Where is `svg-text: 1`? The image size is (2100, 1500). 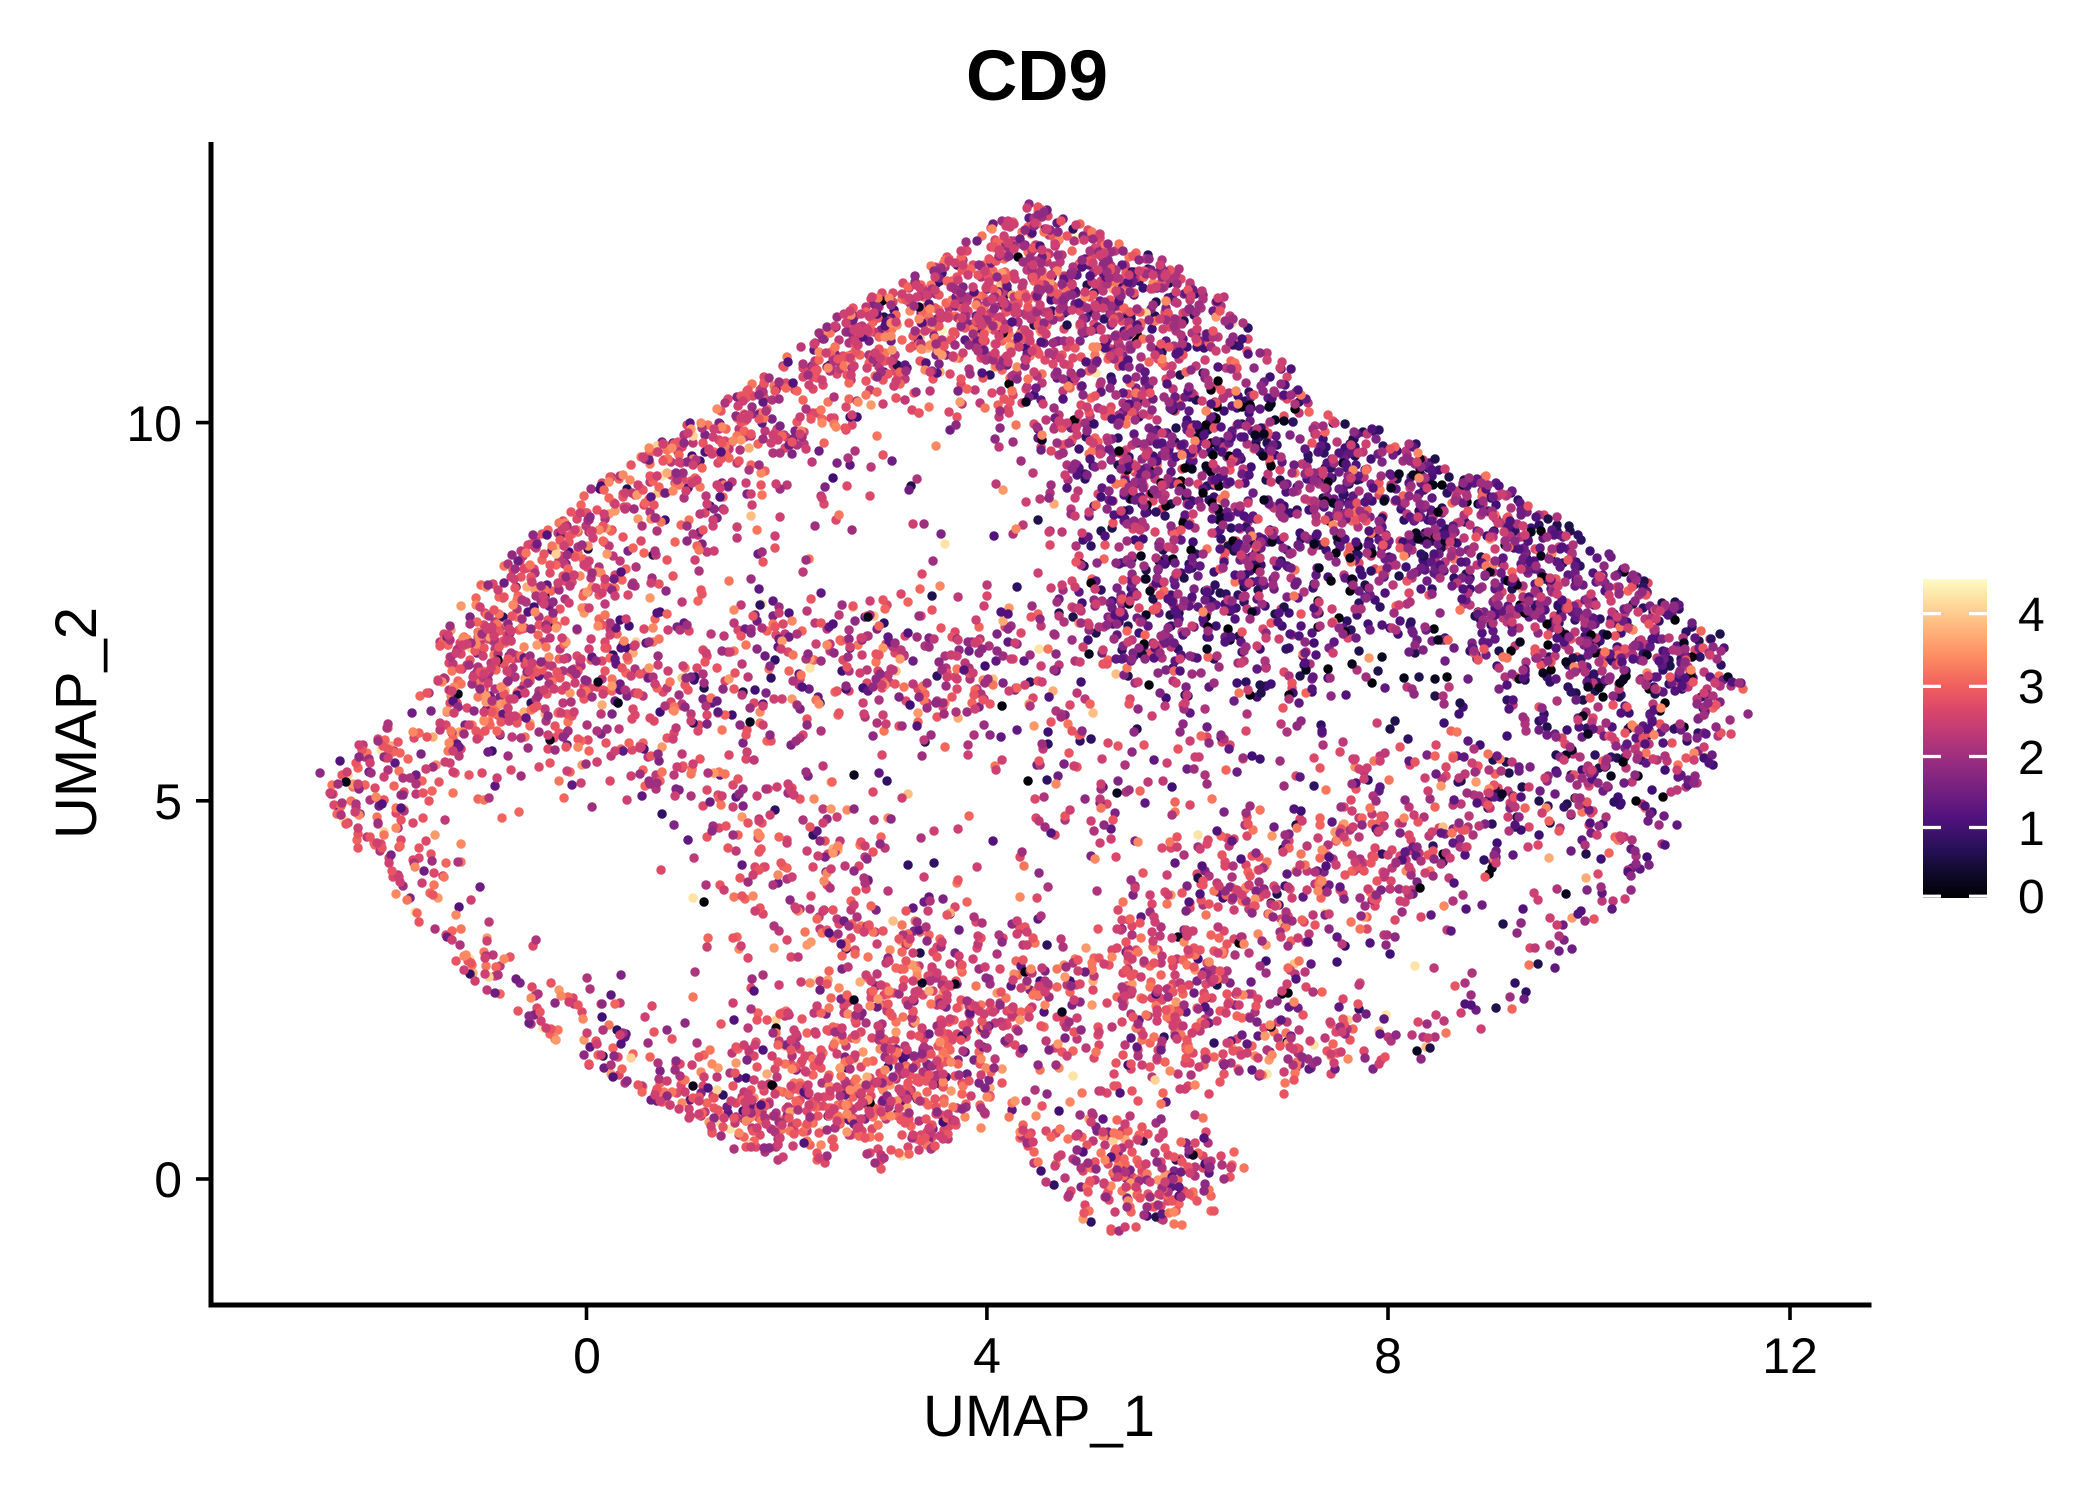
svg-text: 1 is located at coordinates (2031, 829).